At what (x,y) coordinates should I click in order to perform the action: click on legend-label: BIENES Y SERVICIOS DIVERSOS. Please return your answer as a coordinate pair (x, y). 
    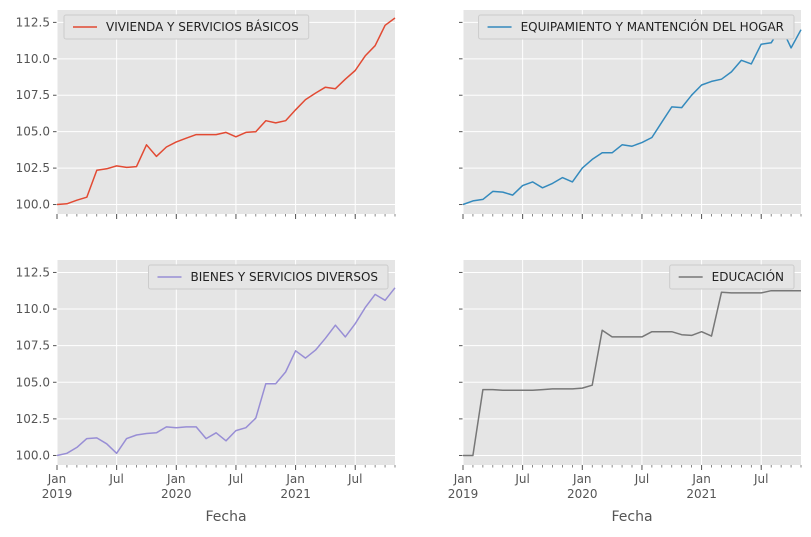
    Looking at the image, I should click on (285, 277).